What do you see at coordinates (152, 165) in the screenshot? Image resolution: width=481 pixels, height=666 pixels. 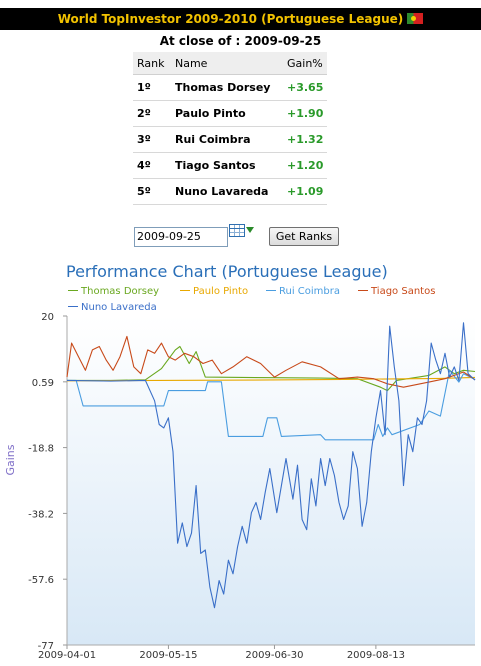 I see `rank-cell: 4º` at bounding box center [152, 165].